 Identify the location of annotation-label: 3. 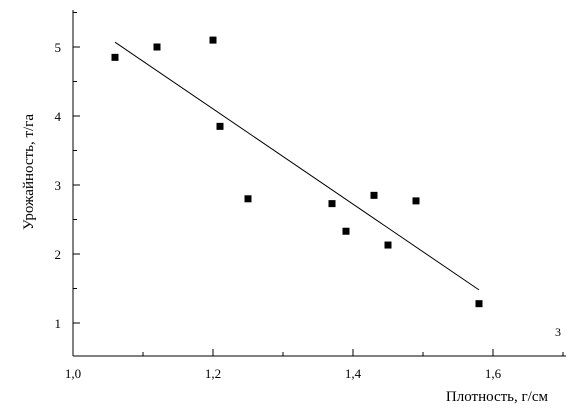
(558, 332).